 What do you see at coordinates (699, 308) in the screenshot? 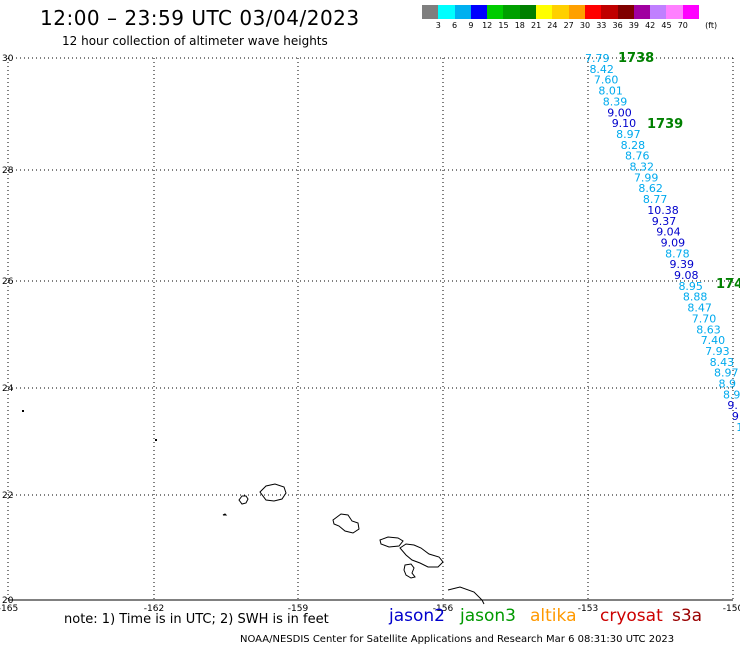
I see `swh-value: 8.47` at bounding box center [699, 308].